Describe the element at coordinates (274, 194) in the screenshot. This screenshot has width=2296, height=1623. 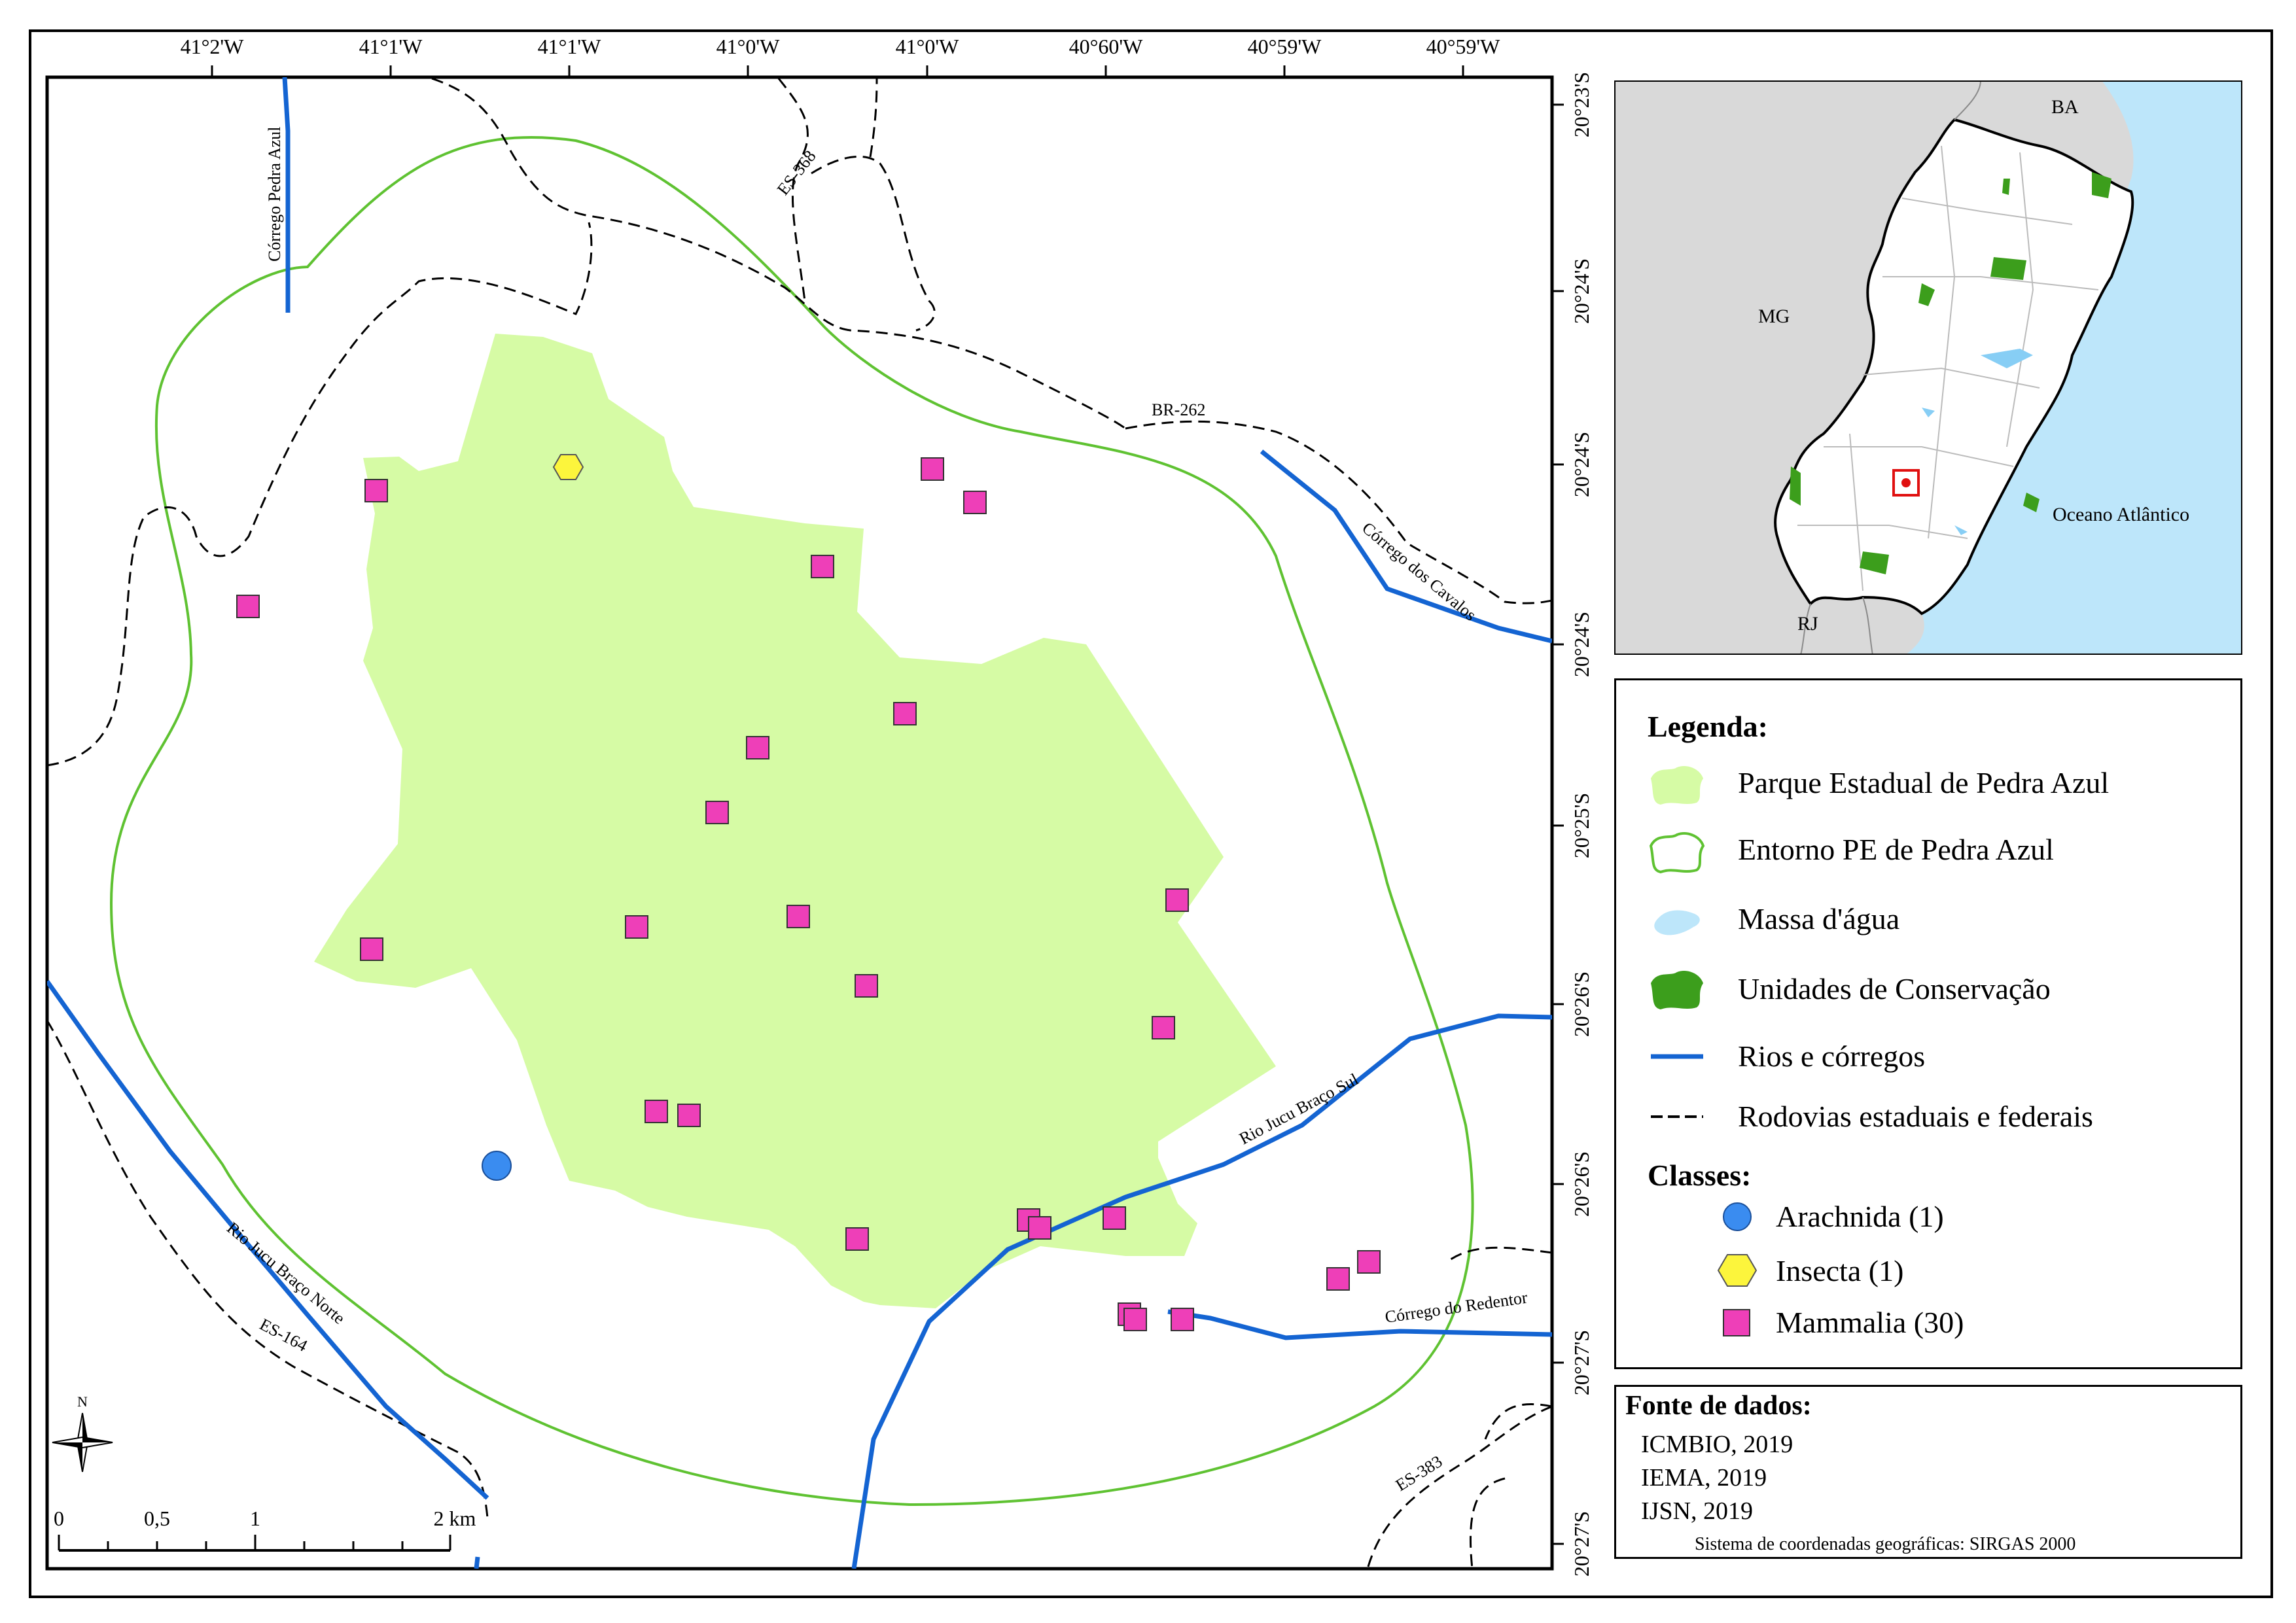
I see `label-corrego-pedra-azul: Córrego Pedra Azul` at that location.